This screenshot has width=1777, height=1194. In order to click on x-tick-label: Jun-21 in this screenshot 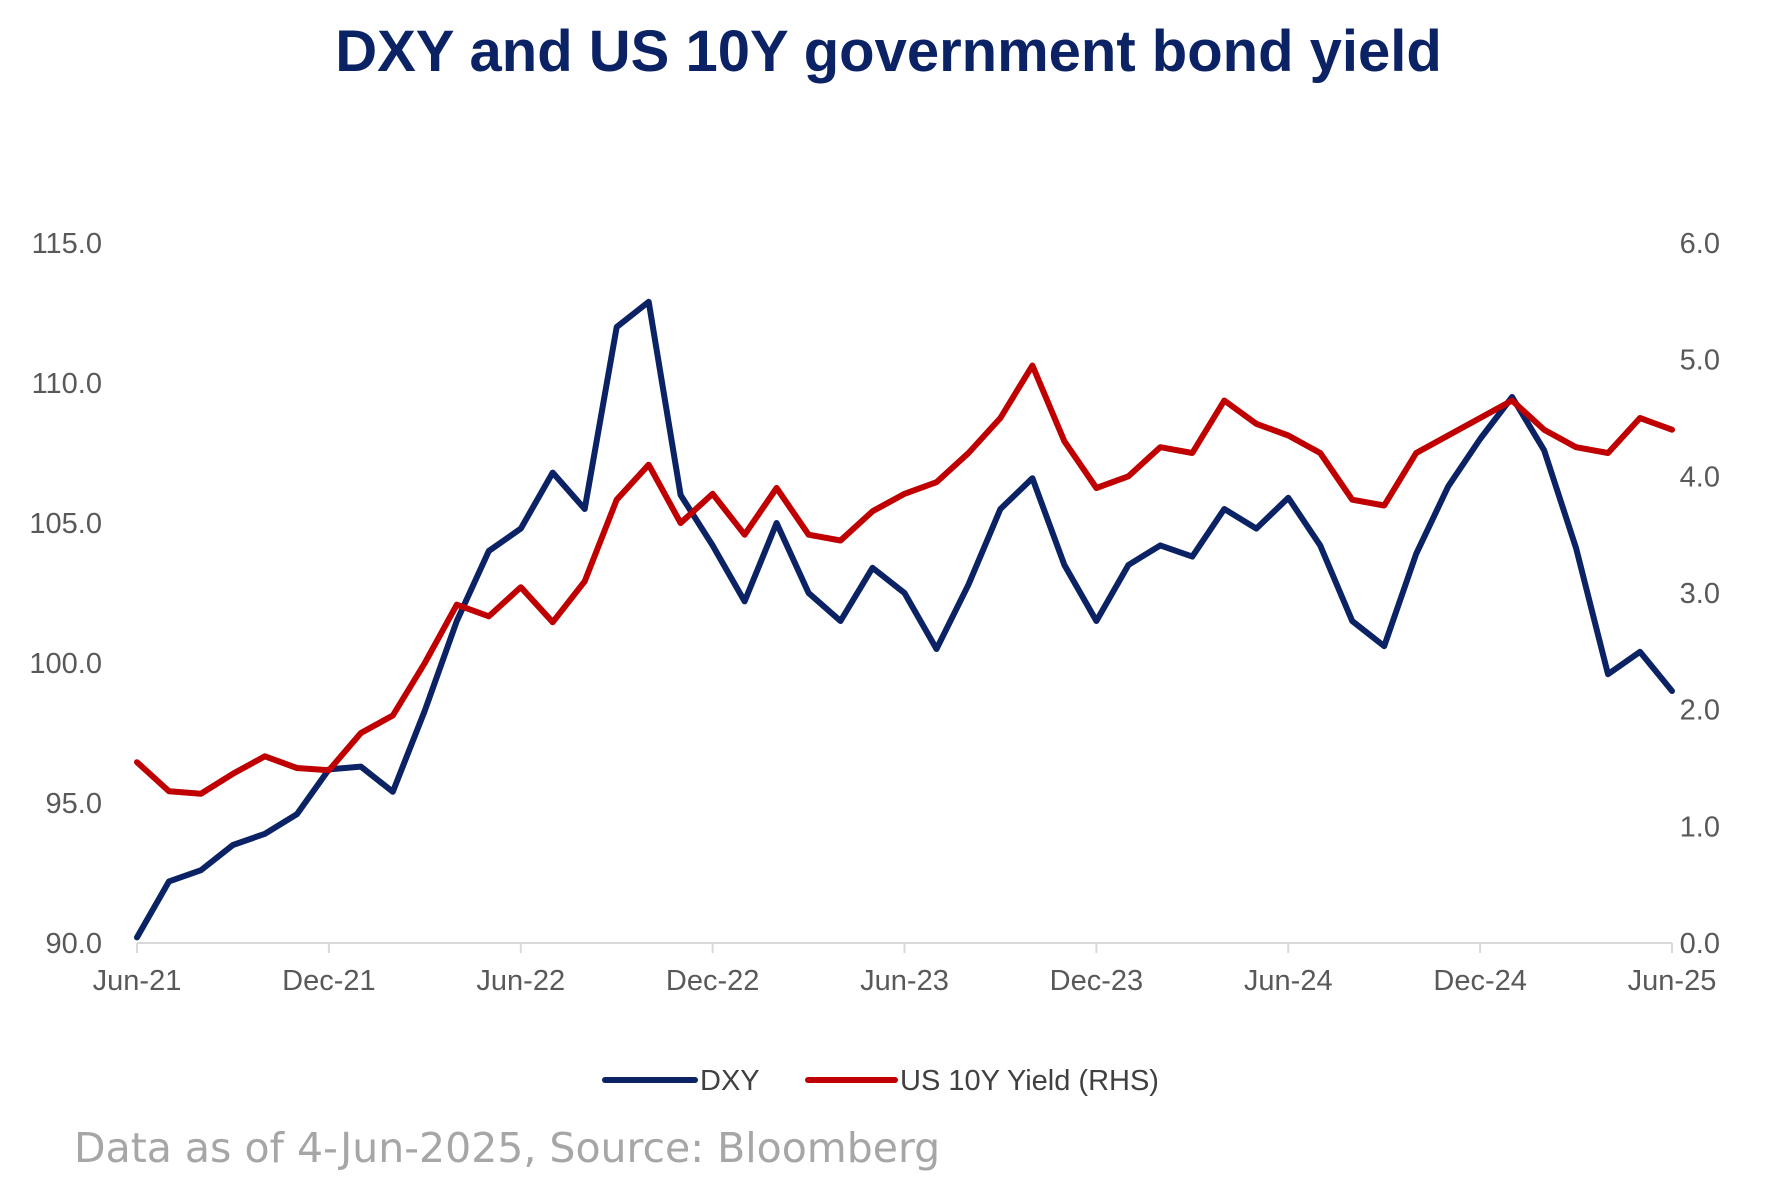, I will do `click(137, 981)`.